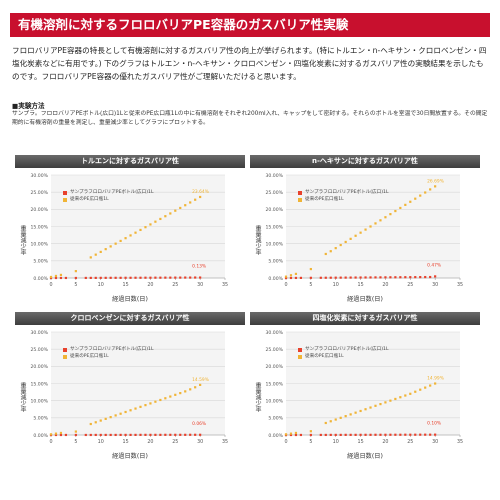 This screenshot has height=500, width=500. Describe the element at coordinates (343, 353) in the screenshot. I see `legend: サンプラフロロバリアPEボトル(広口)1L 従来のPE広口瓶1L` at that location.